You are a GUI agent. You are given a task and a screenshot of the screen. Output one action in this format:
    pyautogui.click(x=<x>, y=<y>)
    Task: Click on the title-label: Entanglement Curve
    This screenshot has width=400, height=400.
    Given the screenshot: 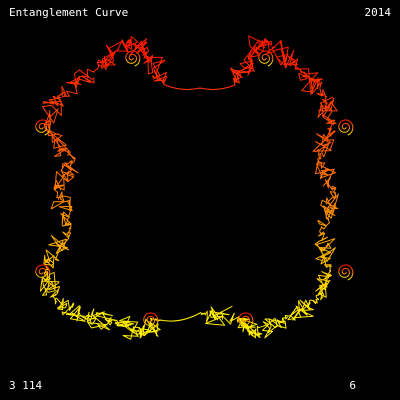 What is the action you would take?
    pyautogui.click(x=68, y=13)
    